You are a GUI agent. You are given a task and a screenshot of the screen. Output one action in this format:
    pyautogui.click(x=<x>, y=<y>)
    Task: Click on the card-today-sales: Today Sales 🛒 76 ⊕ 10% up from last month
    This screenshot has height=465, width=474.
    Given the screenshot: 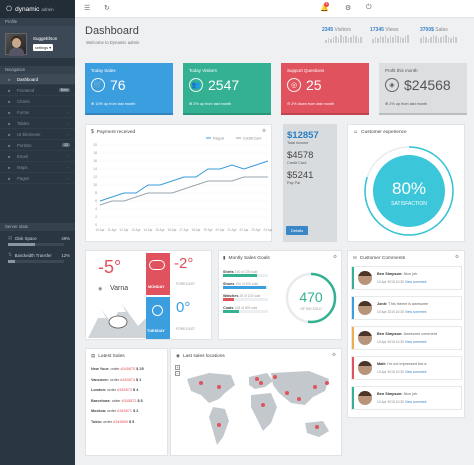 What is the action you would take?
    pyautogui.click(x=129, y=89)
    